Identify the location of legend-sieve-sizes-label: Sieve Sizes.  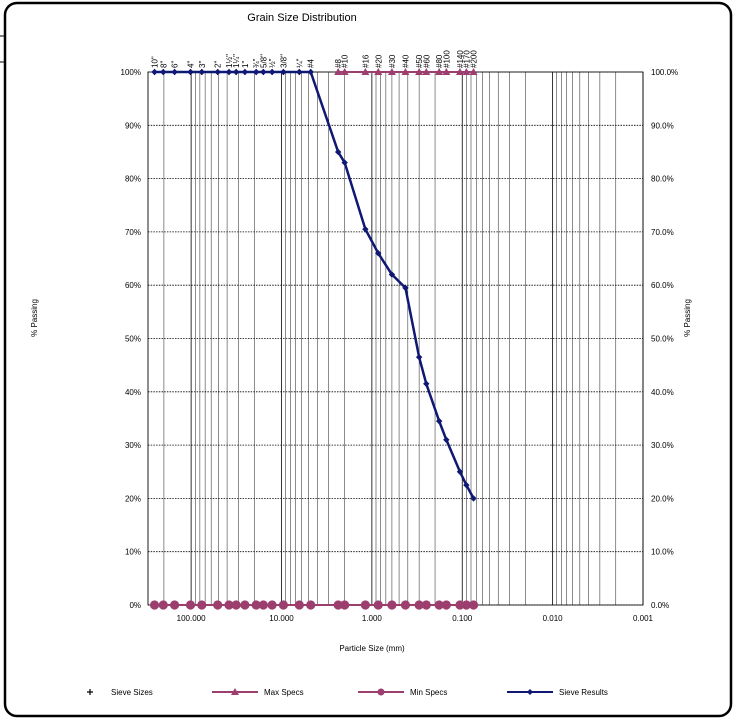
(132, 692).